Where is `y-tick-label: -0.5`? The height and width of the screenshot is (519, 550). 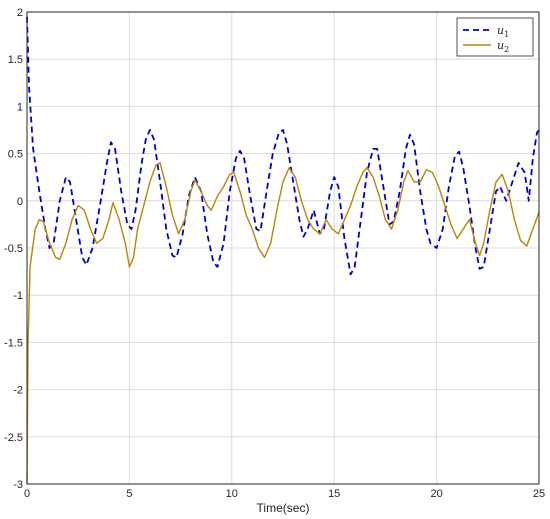 y-tick-label: -0.5 is located at coordinates (13, 249).